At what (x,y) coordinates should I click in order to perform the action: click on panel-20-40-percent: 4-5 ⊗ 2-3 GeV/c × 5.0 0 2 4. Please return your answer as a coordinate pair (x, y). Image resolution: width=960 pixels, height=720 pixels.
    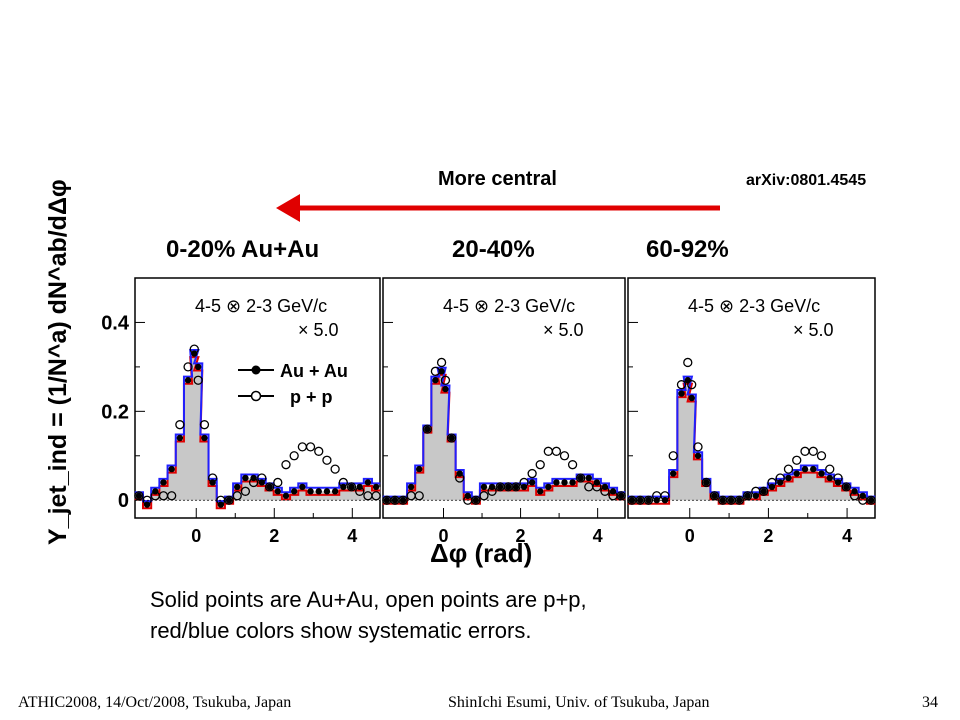
    Looking at the image, I should click on (504, 411).